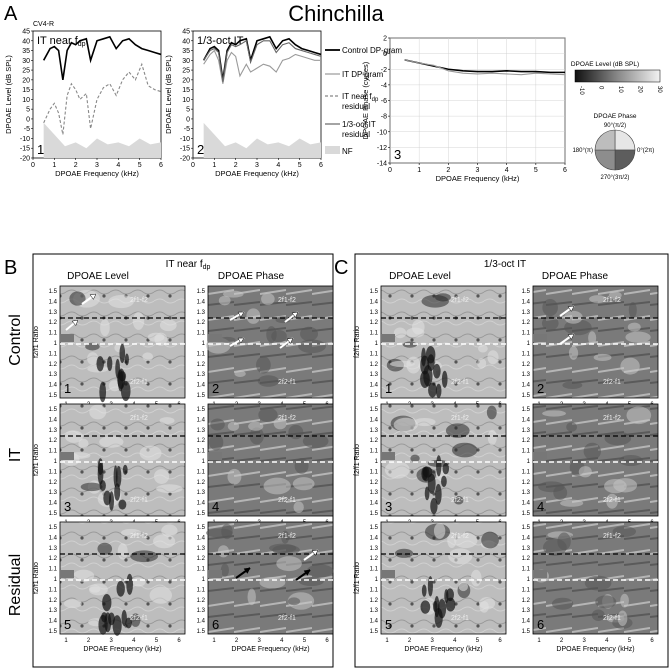 The image size is (672, 670). What do you see at coordinates (76, 165) in the screenshot?
I see `x-tick-label: 2` at bounding box center [76, 165].